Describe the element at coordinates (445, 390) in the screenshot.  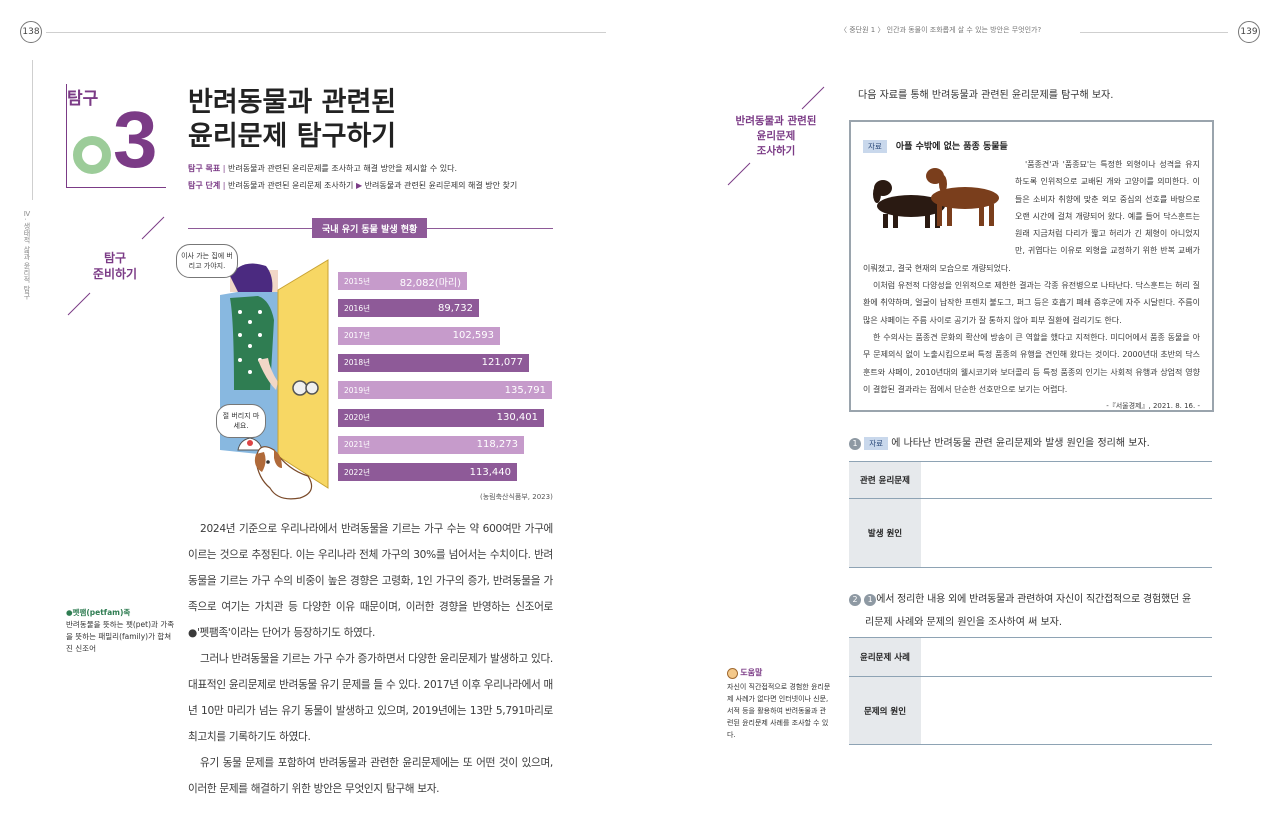
I see `chart-bar: 2019년 135,791` at that location.